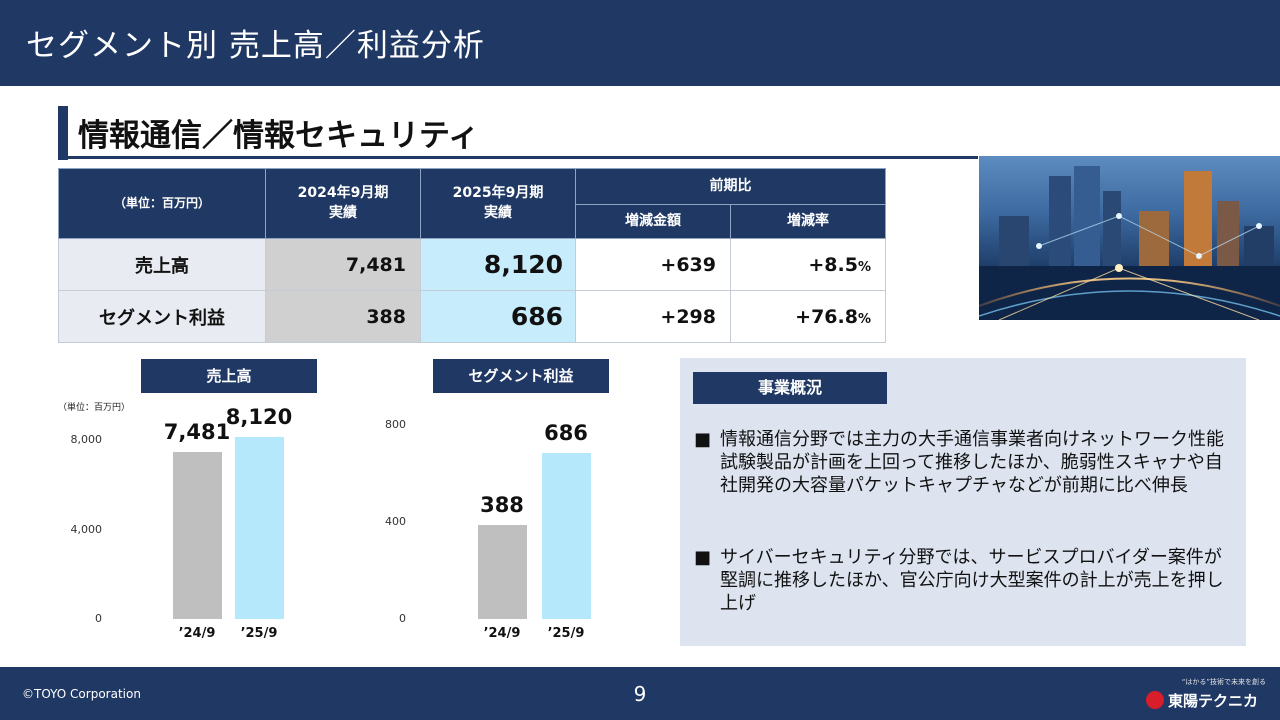  What do you see at coordinates (94, 408) in the screenshot?
I see `sales-chart-unit: （単位：百万円）` at bounding box center [94, 408].